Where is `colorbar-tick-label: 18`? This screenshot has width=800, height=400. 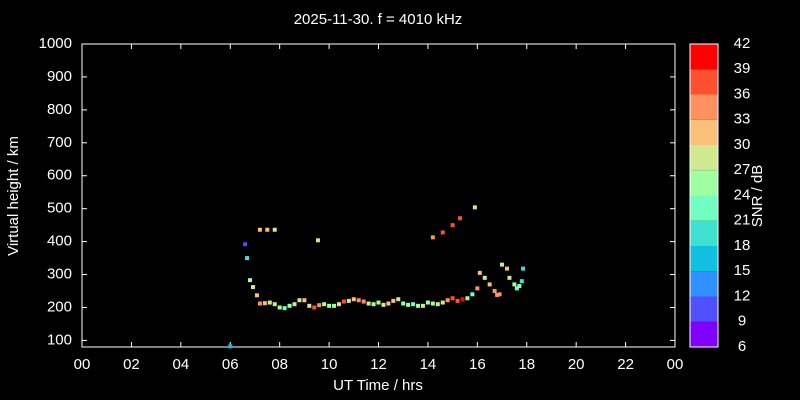
colorbar-tick-label: 18 is located at coordinates (742, 245).